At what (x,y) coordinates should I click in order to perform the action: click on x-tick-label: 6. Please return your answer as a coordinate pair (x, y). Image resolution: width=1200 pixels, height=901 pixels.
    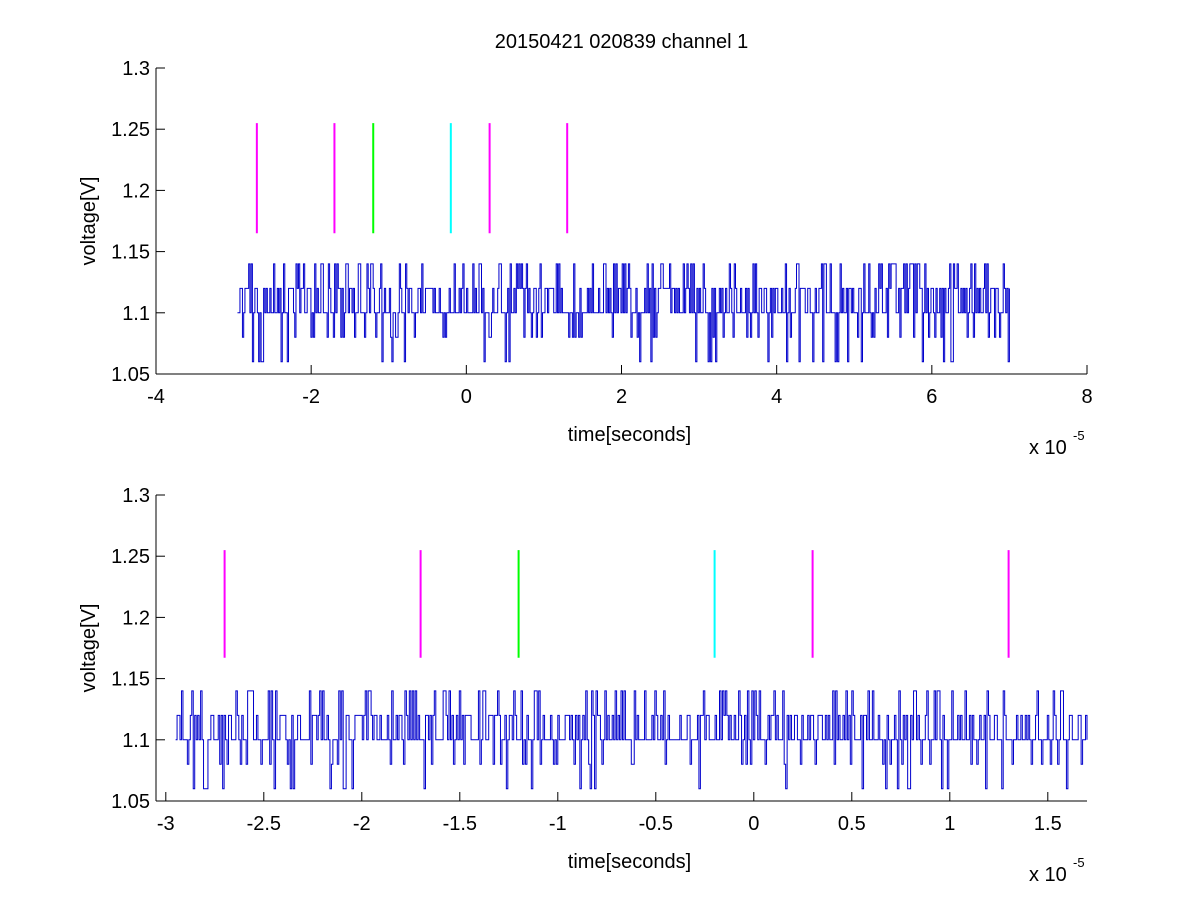
    Looking at the image, I should click on (931, 397).